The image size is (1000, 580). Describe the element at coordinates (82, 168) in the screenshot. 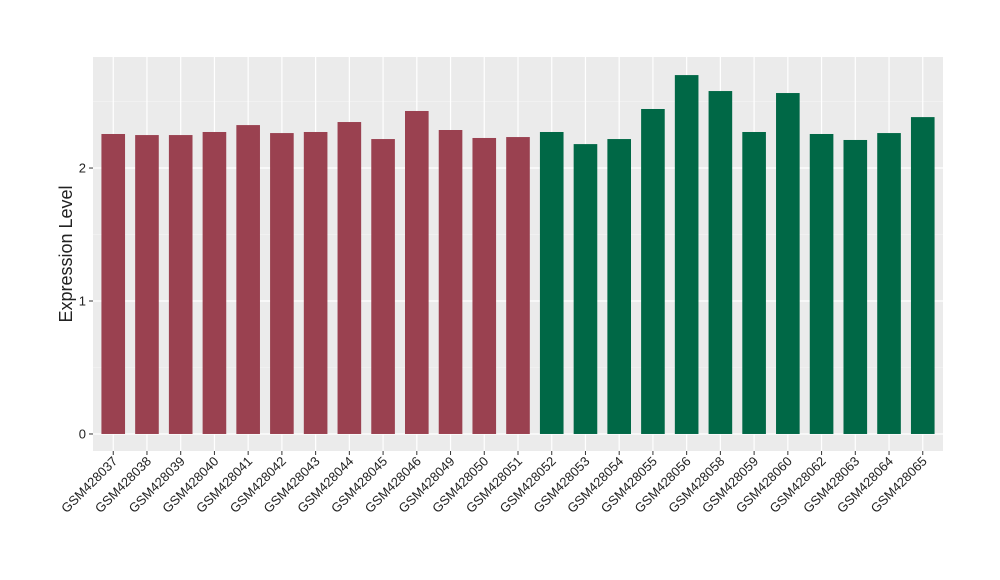

I see `y-tick-label: 2` at that location.